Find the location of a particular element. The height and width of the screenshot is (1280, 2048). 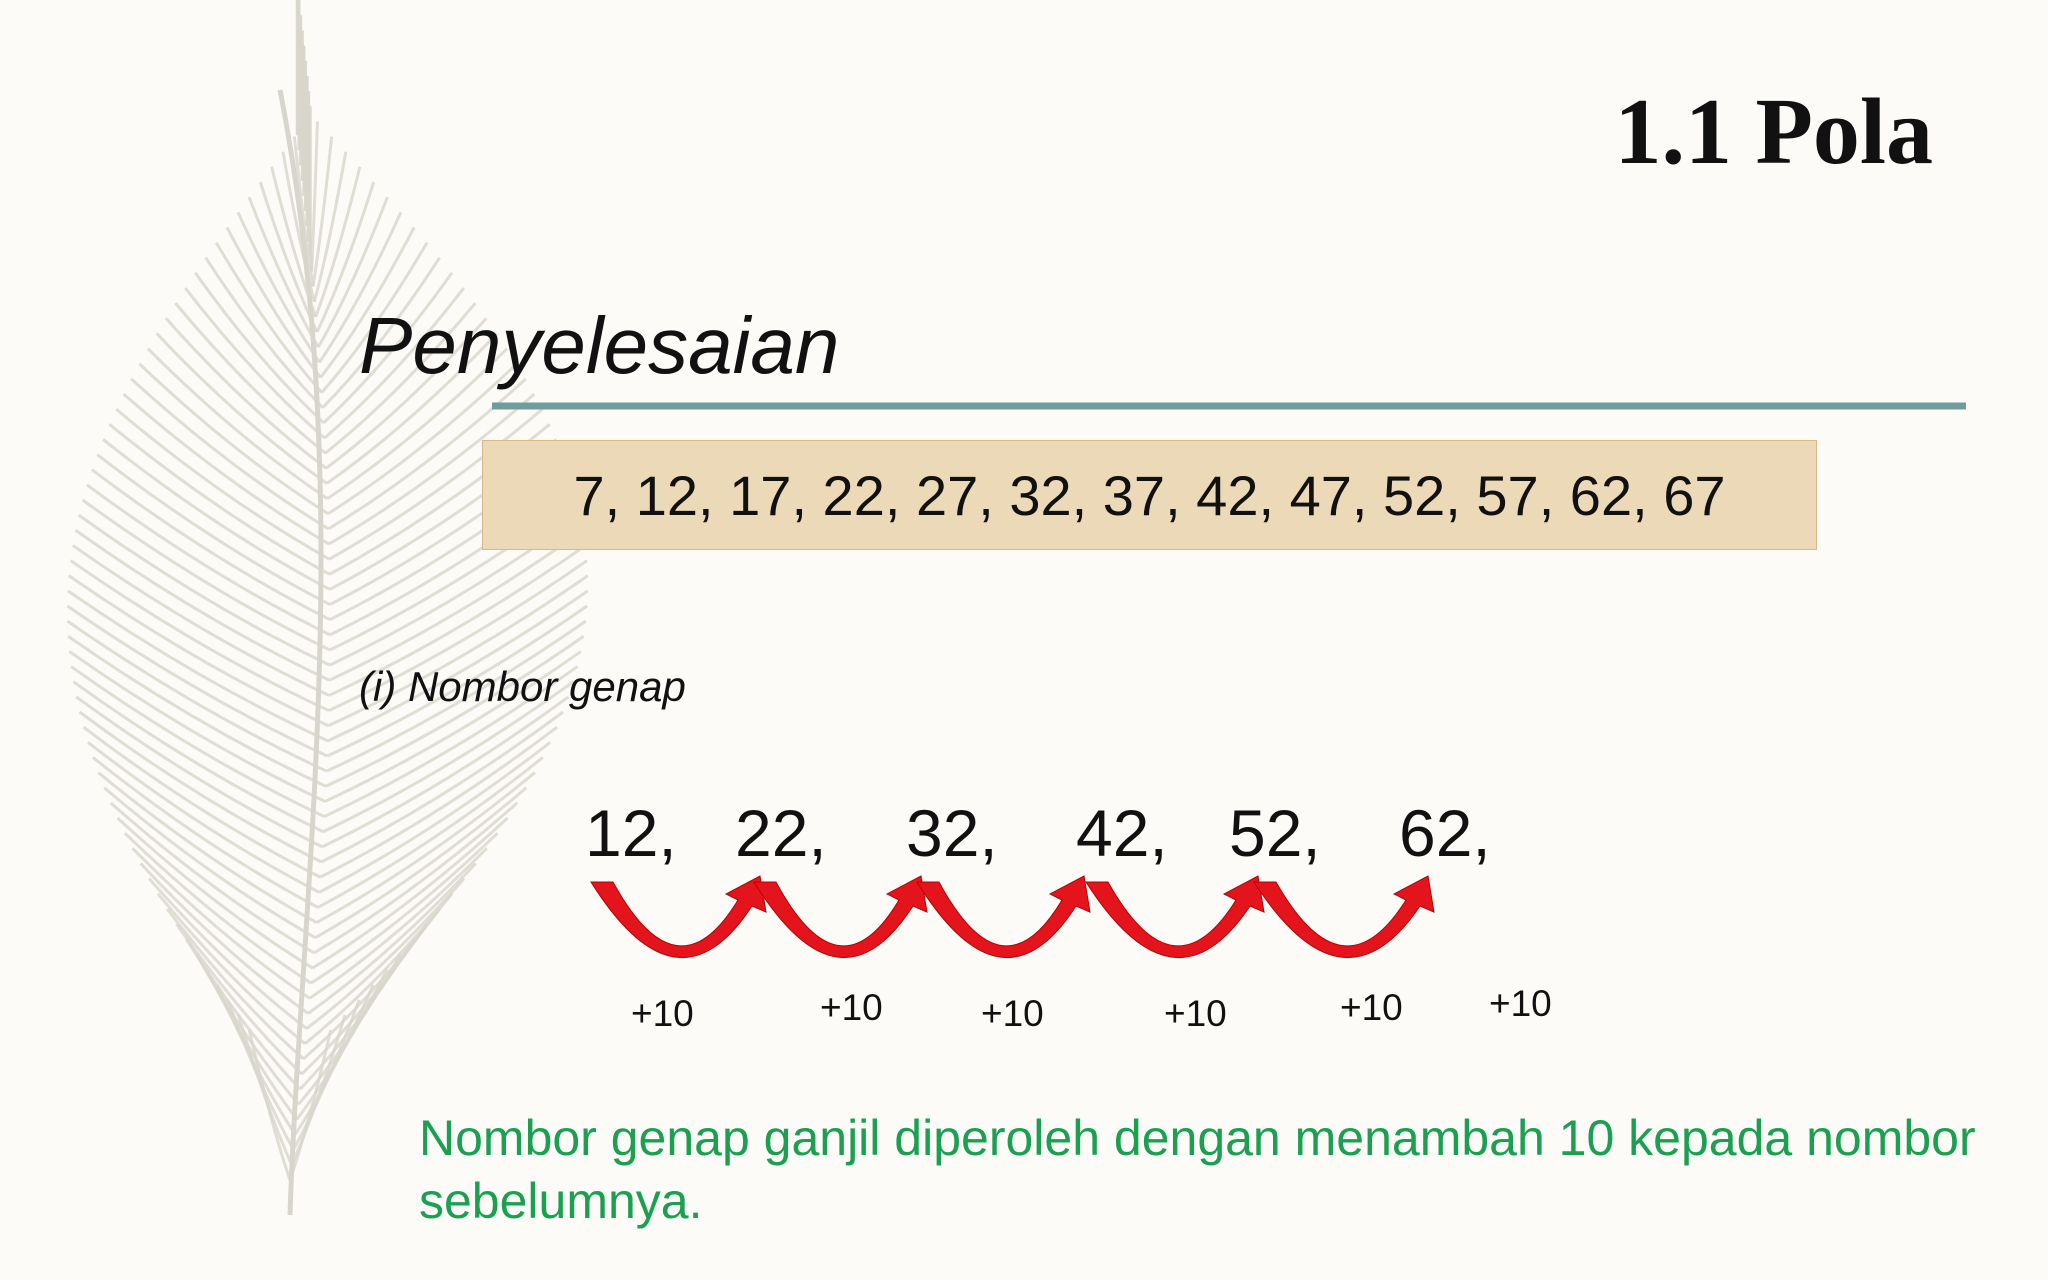

even-number: 42, is located at coordinates (1122, 833).